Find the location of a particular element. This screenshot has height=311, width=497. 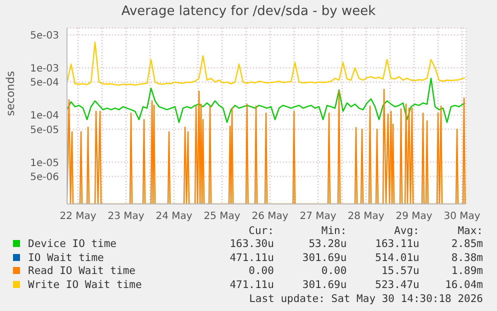

text: Cur: is located at coordinates (261, 231).